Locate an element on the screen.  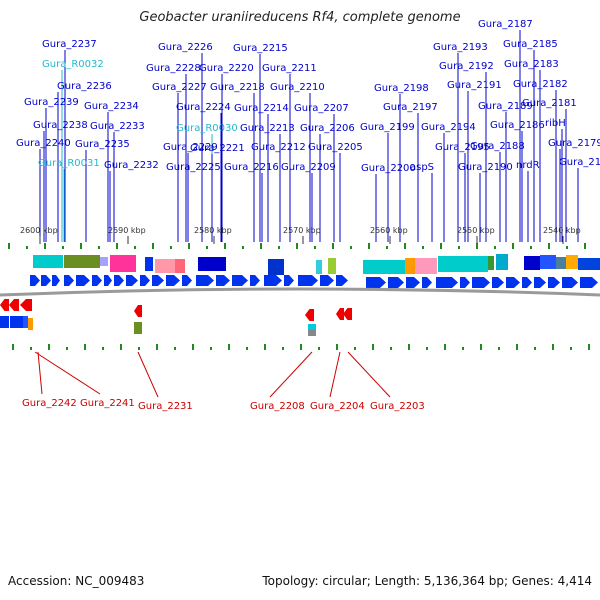
gene-label: Gura_2242 is located at coordinates (49, 403).